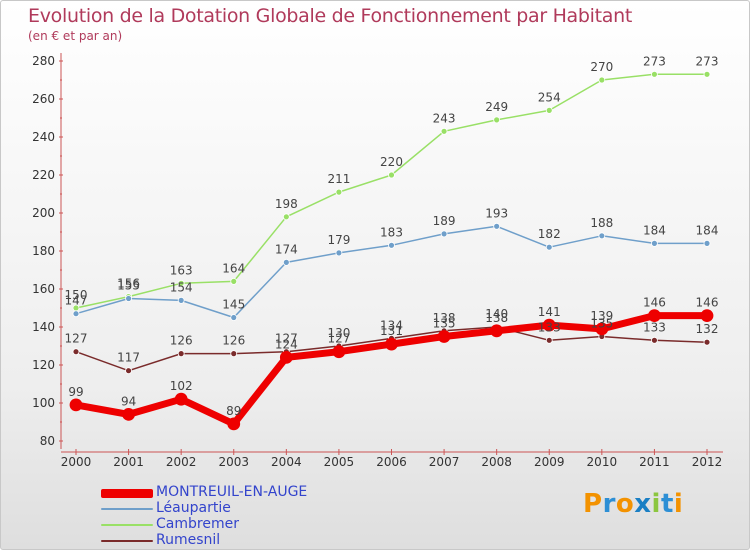  What do you see at coordinates (286, 344) in the screenshot?
I see `data-label-montreuil-en-auge: 124` at bounding box center [286, 344].